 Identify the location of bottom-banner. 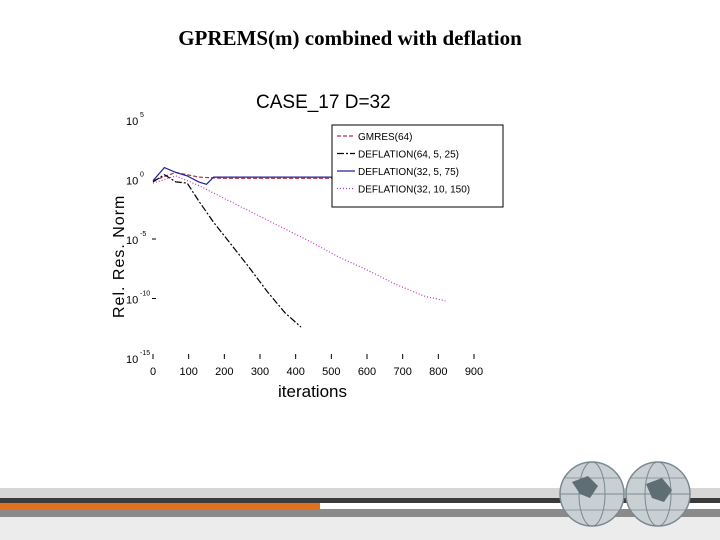
(360, 514).